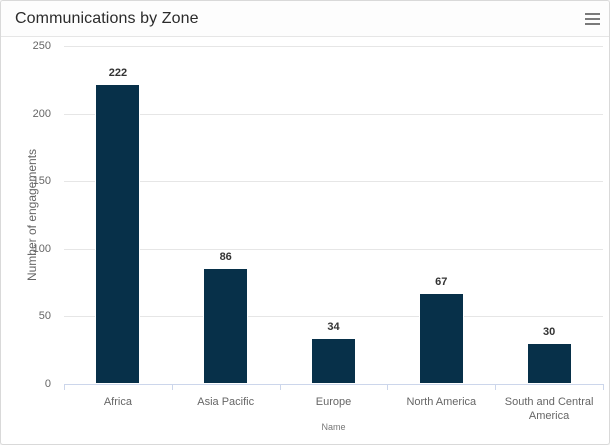 The width and height of the screenshot is (610, 445). Describe the element at coordinates (333, 427) in the screenshot. I see `x-axis-title: Name` at that location.